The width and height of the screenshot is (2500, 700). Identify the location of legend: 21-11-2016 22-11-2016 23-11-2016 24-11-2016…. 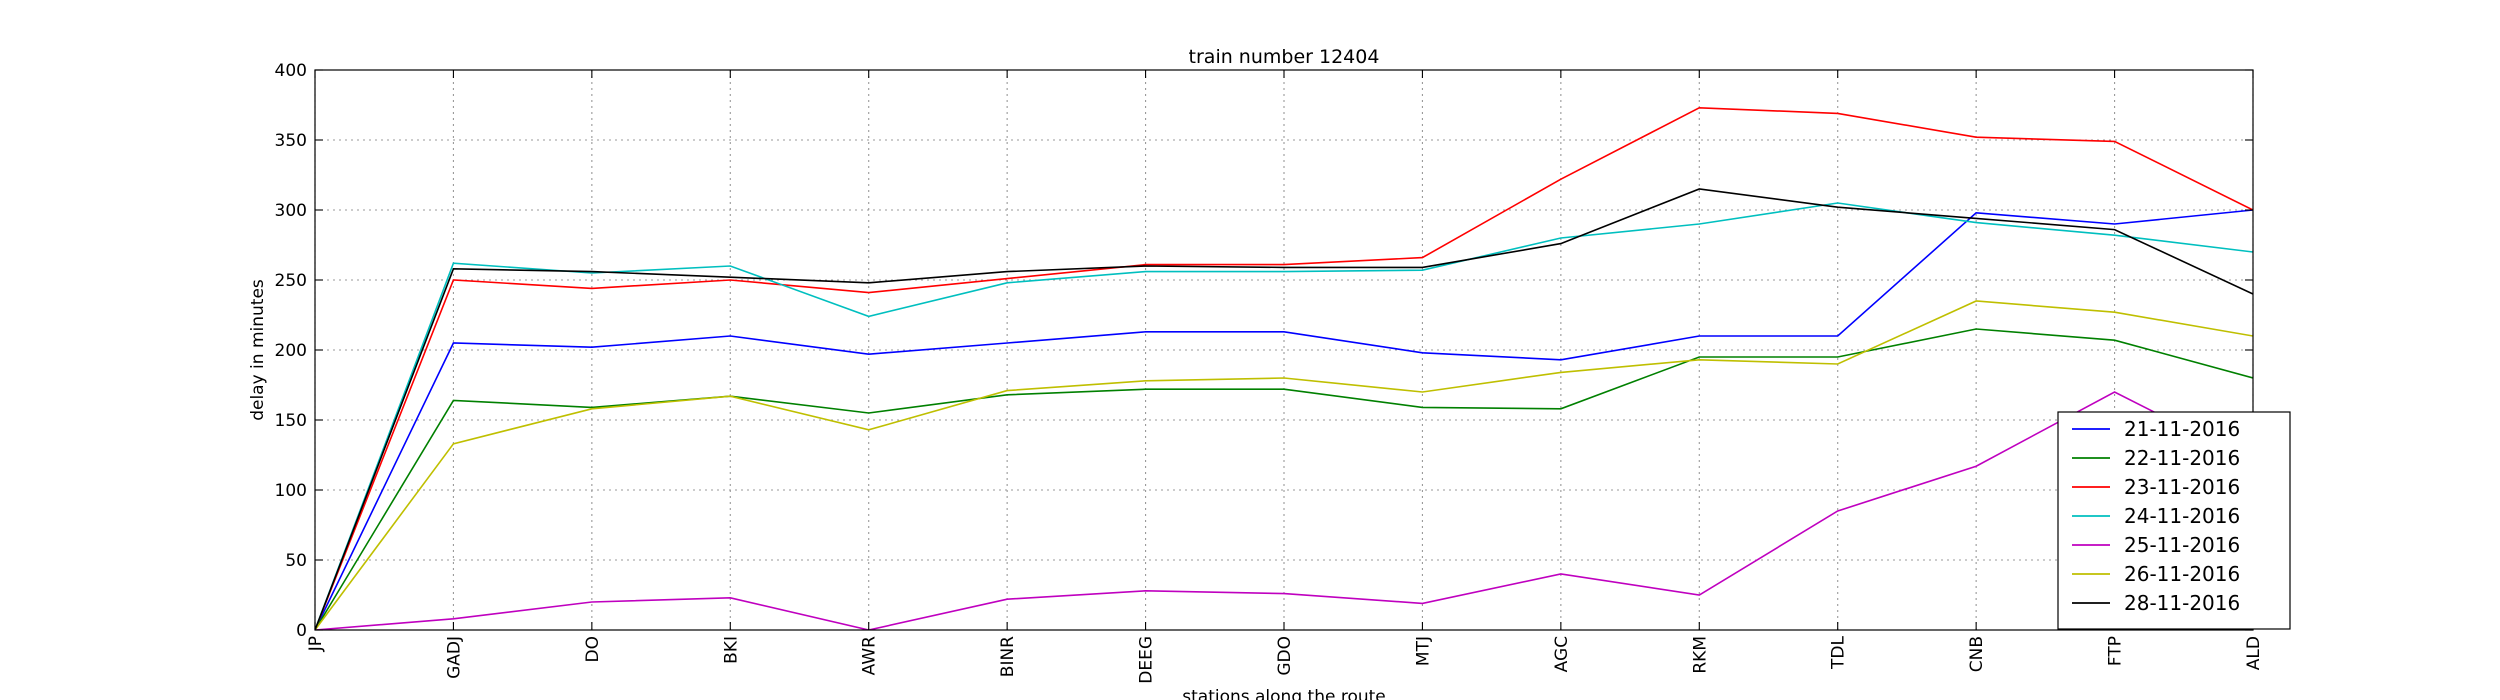
(2174, 520).